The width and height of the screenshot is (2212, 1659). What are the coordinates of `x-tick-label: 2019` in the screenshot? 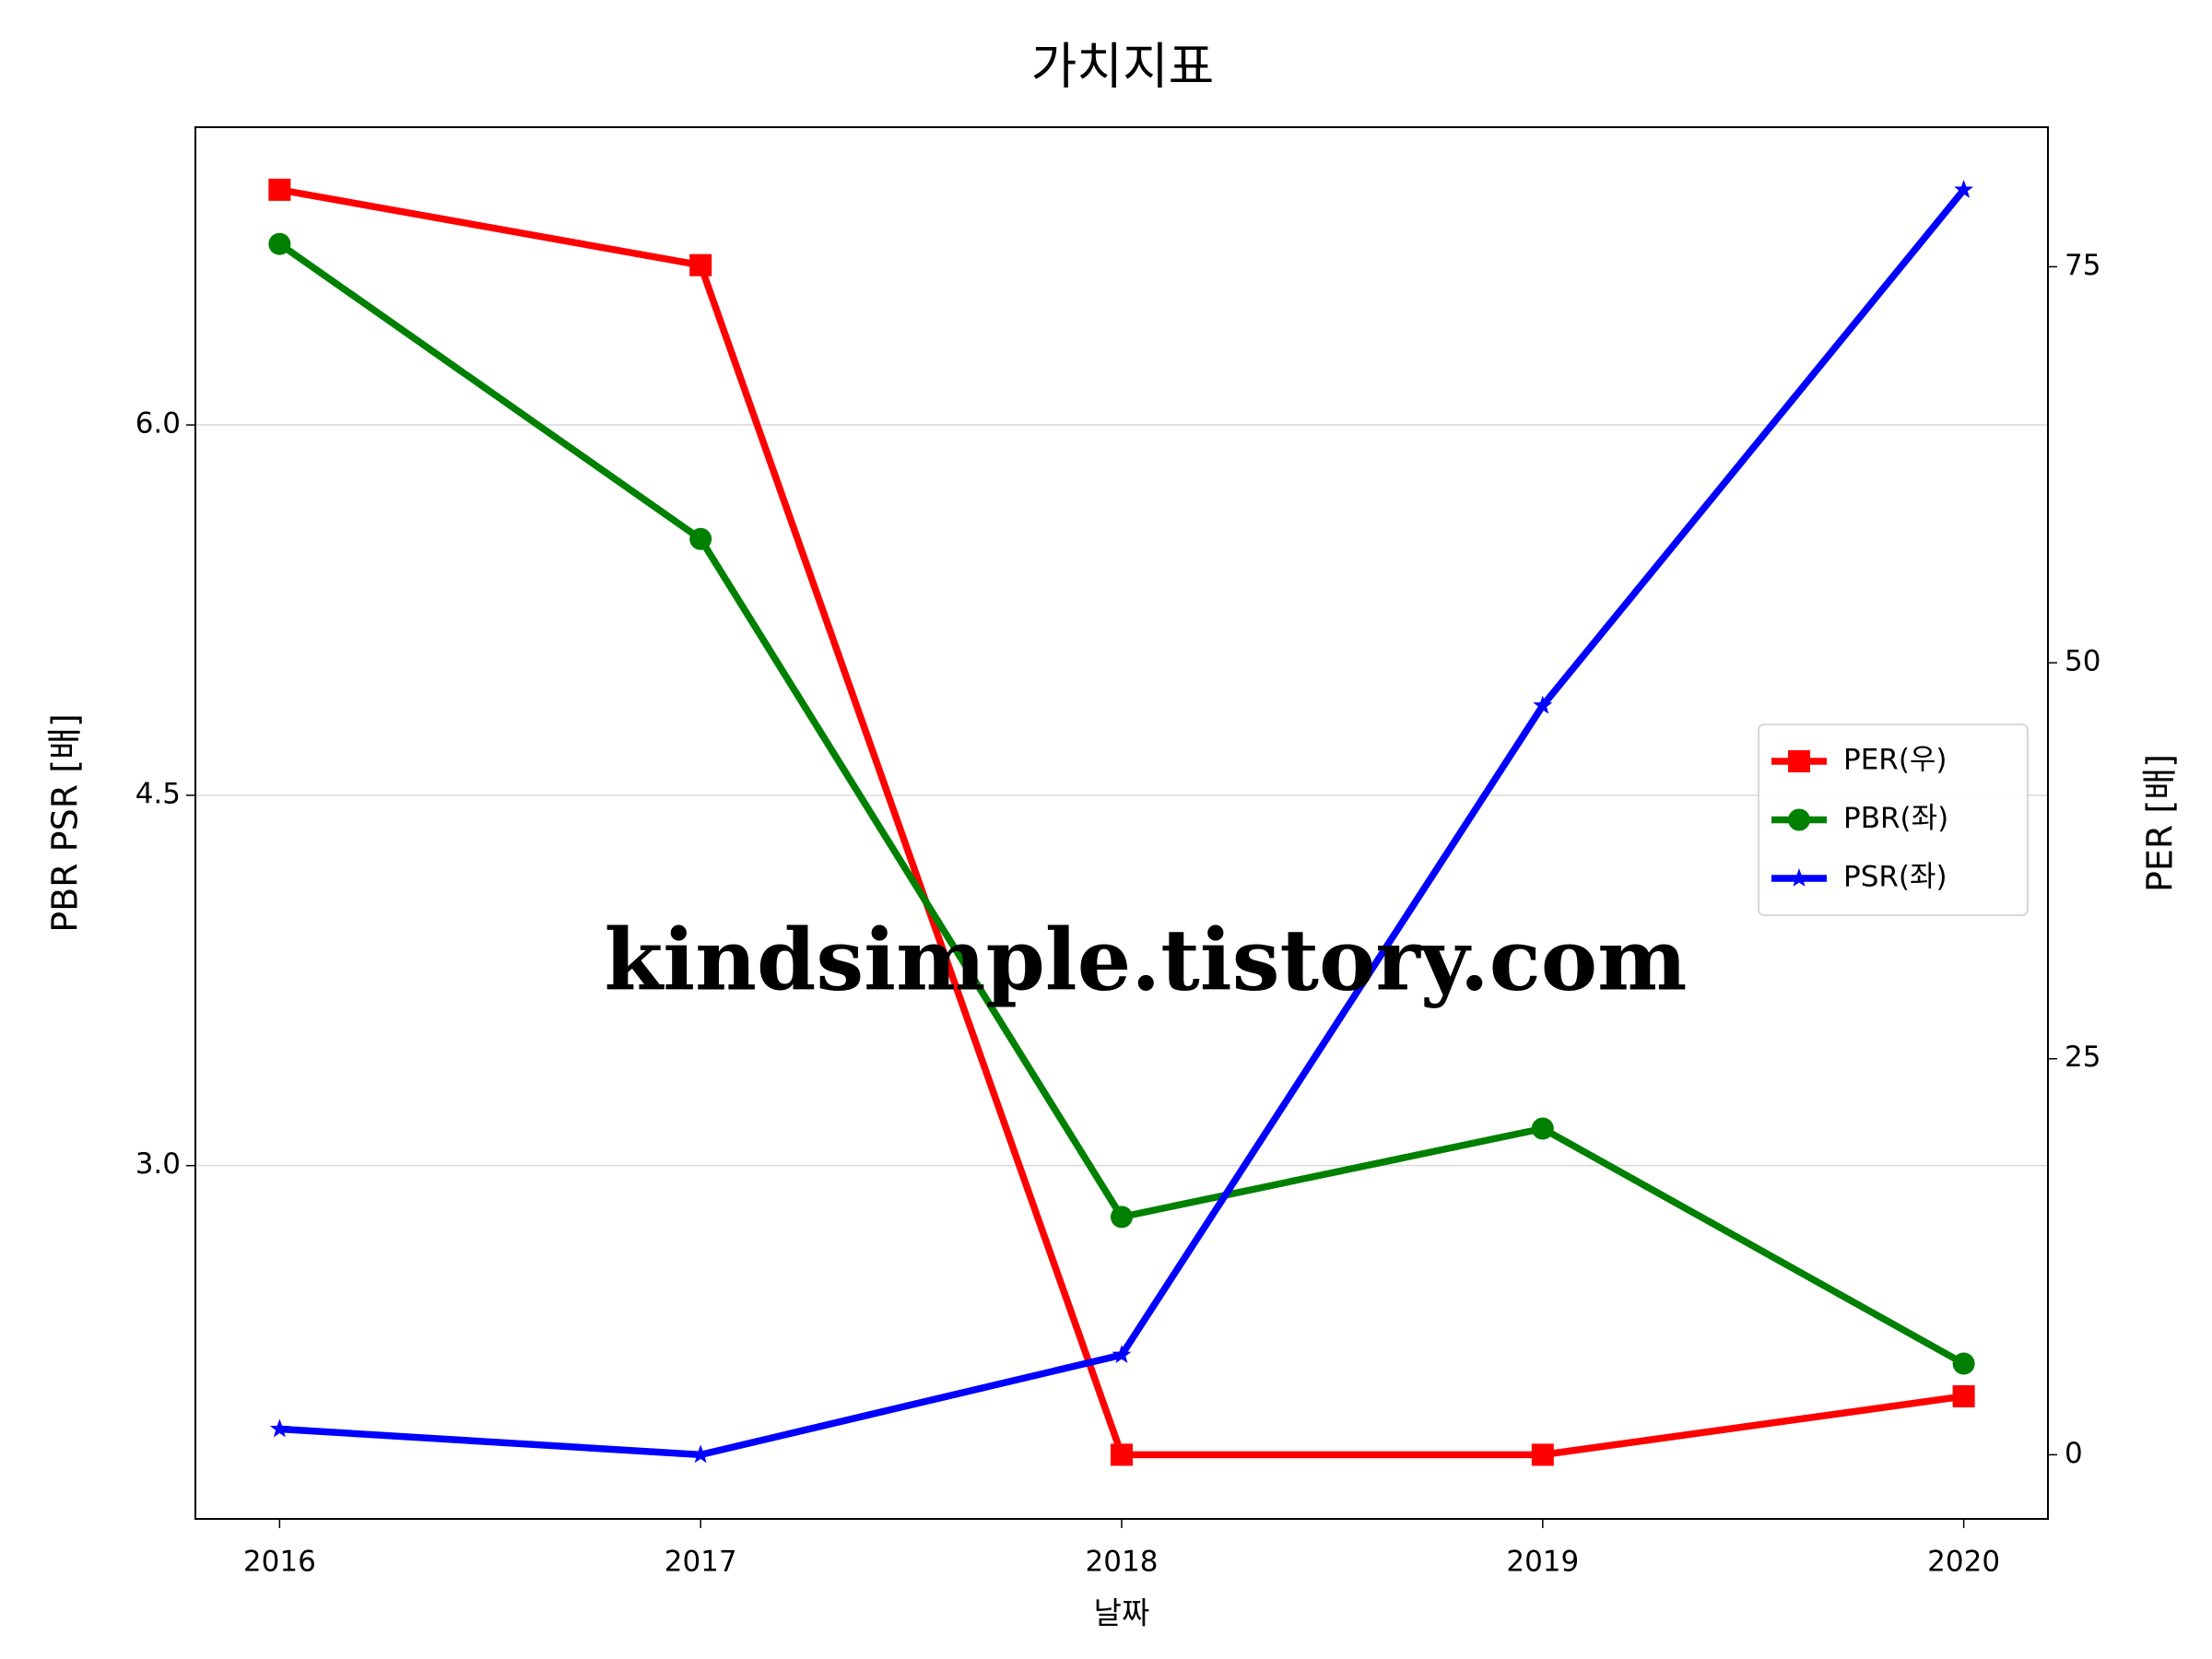 It's located at (1542, 1562).